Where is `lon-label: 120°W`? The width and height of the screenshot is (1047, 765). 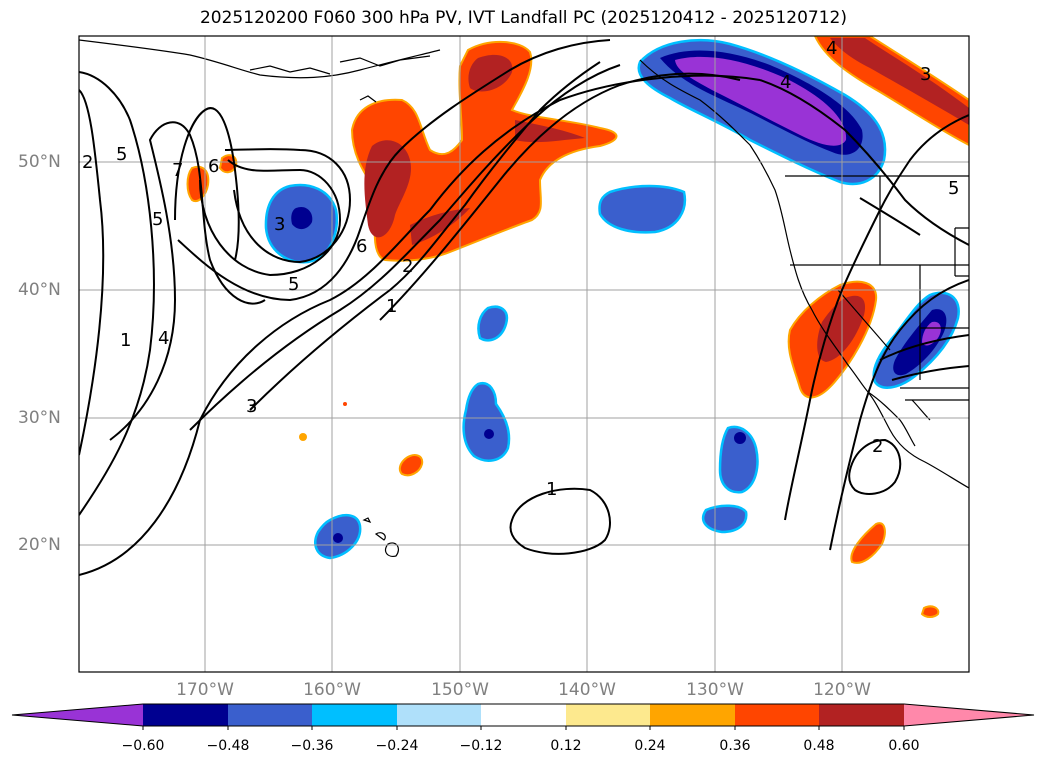
lon-label: 120°W is located at coordinates (842, 690).